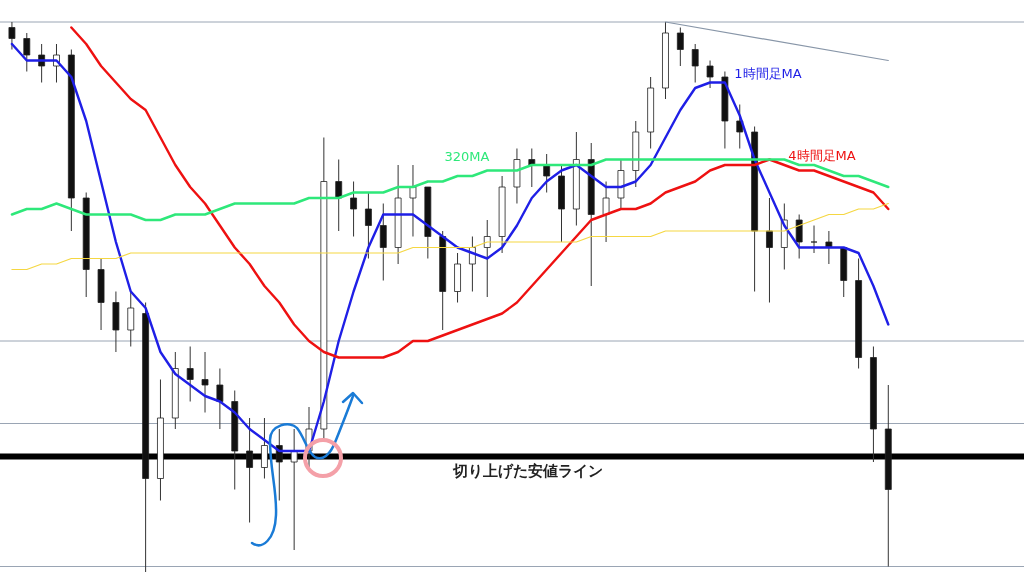 The height and width of the screenshot is (576, 1024). I want to click on series-label: 1時間足MA, so click(768, 73).